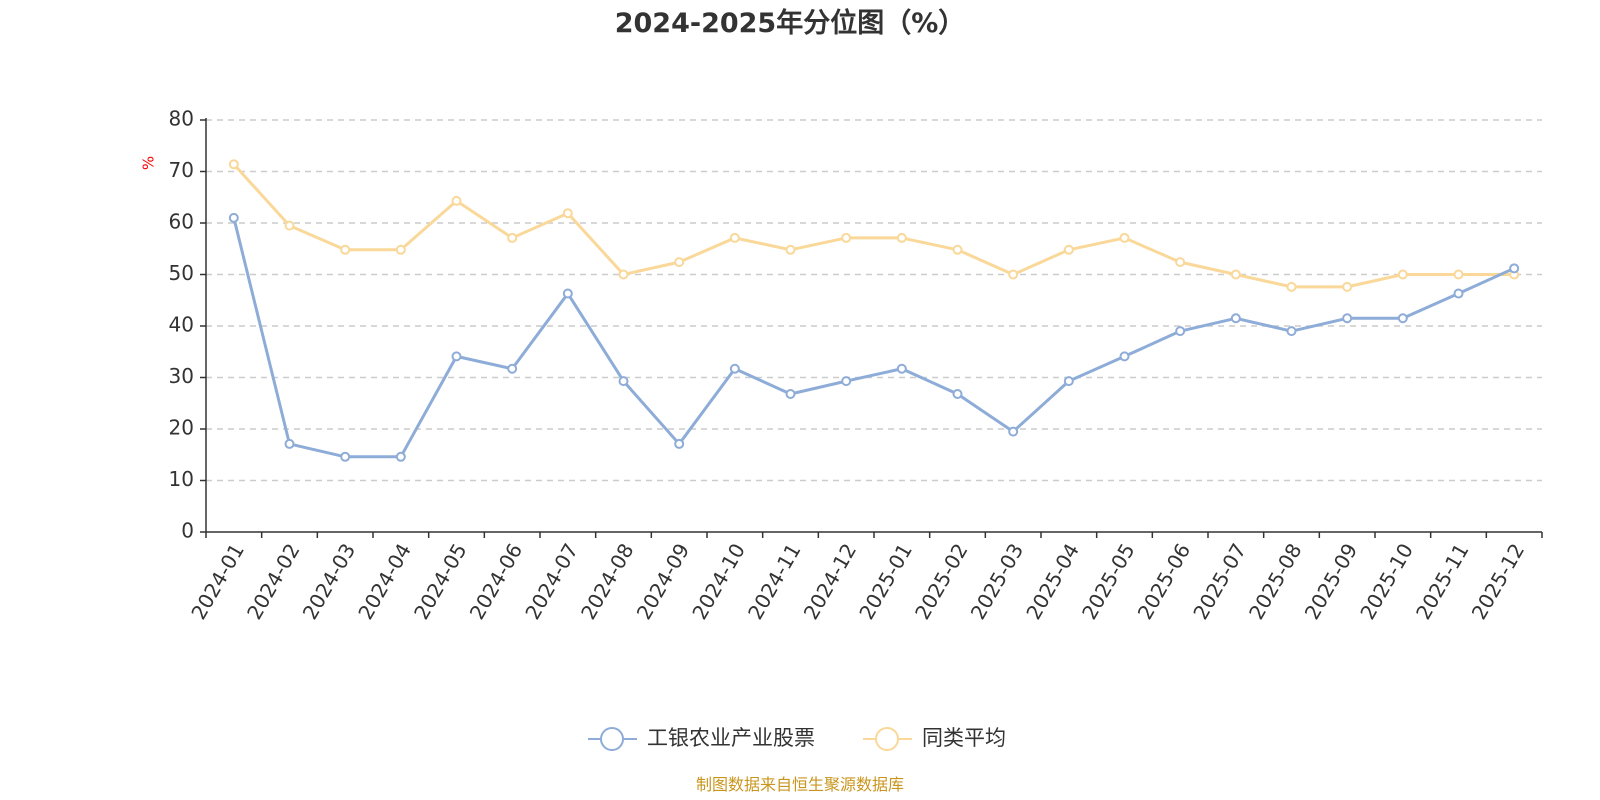  What do you see at coordinates (1052, 581) in the screenshot?
I see `x-tick-label-2025-04: 2025-04` at bounding box center [1052, 581].